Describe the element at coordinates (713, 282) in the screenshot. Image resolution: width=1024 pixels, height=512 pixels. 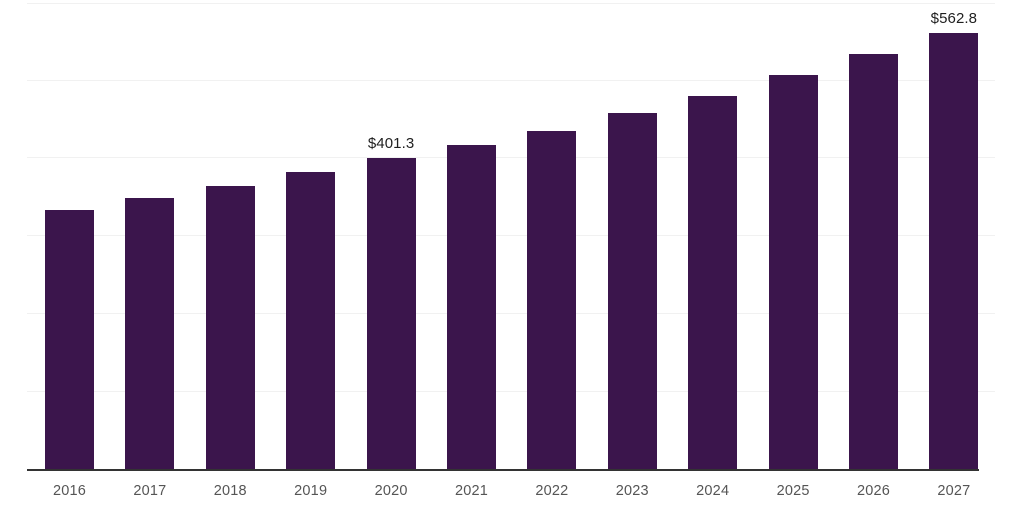
I see `bar-2024` at that location.